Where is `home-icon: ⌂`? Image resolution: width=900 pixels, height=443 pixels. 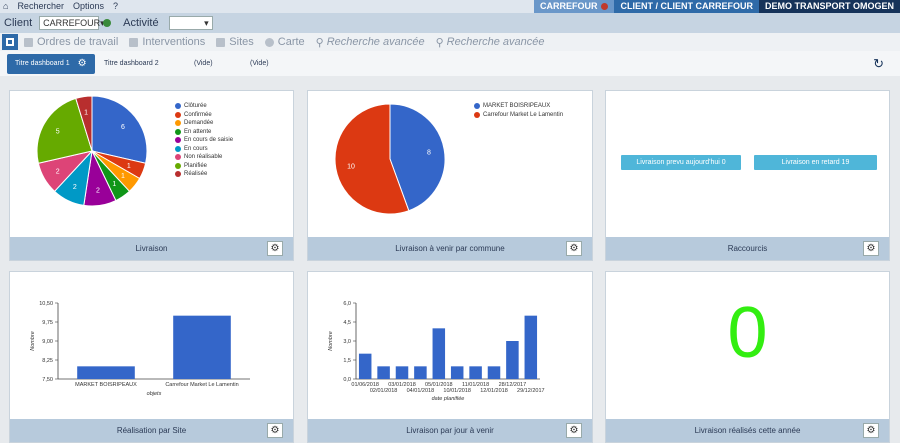
home-icon: ⌂ is located at coordinates (6, 6).